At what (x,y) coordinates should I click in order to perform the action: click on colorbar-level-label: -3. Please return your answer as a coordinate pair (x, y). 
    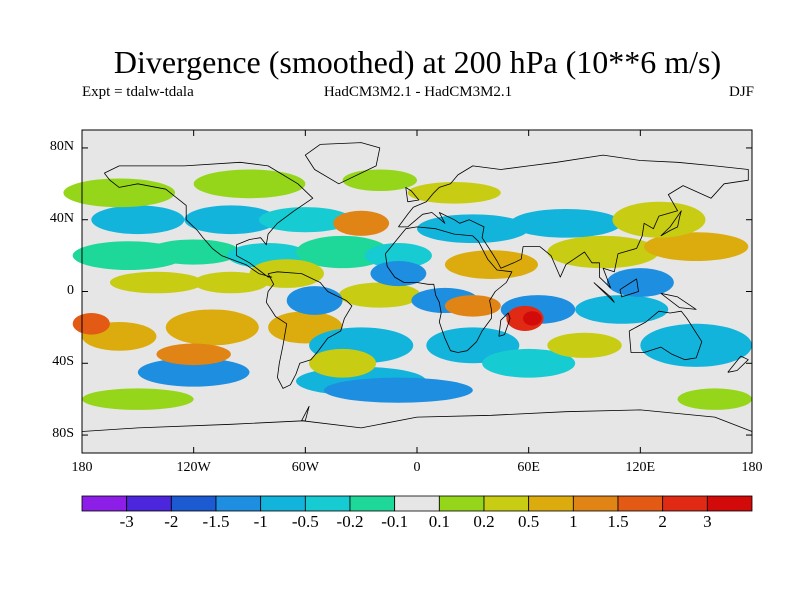
    Looking at the image, I should click on (126, 521).